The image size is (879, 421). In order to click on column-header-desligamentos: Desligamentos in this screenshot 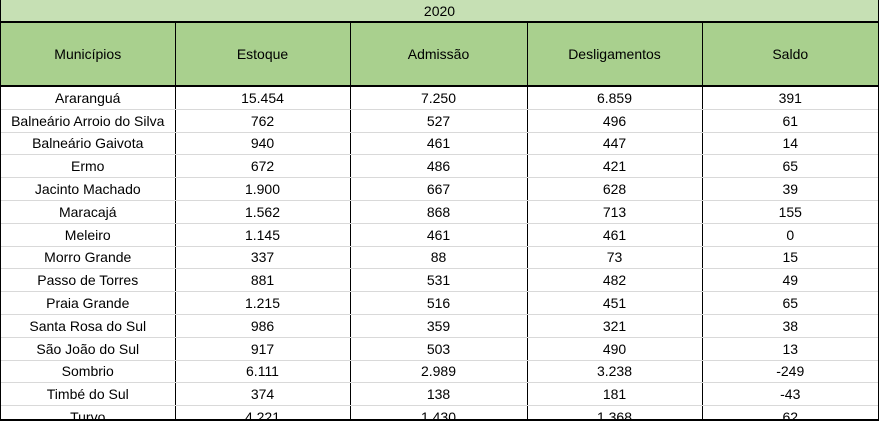, I will do `click(615, 55)`.